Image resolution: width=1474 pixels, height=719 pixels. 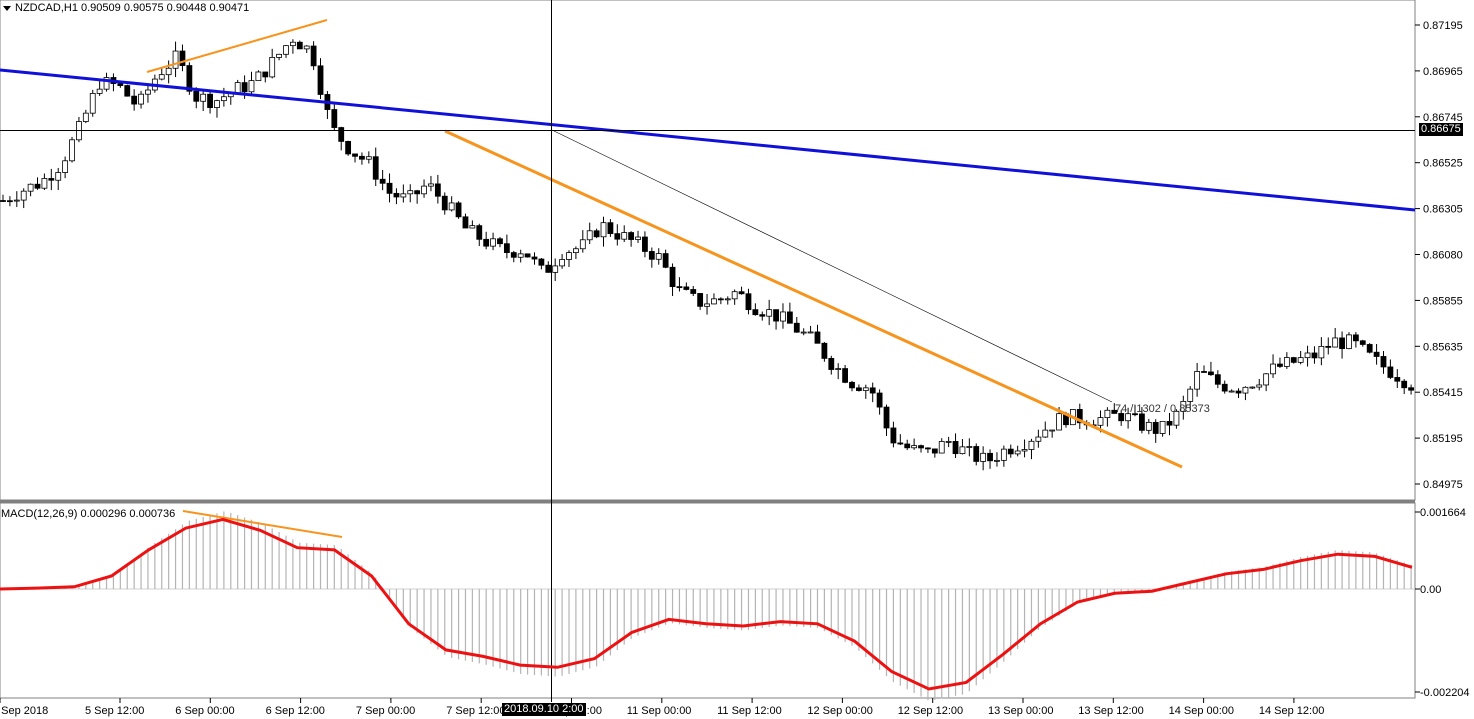 I want to click on time-tick-label: 13 Sep 12:00, so click(x=1110, y=711).